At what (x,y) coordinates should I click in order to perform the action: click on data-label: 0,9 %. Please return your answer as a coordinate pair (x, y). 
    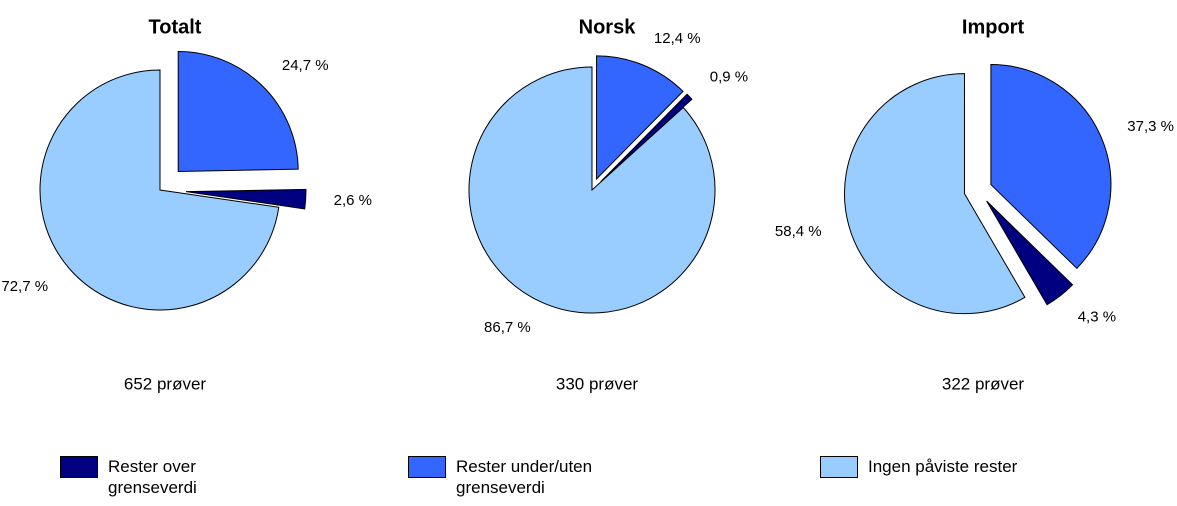
    Looking at the image, I should click on (729, 76).